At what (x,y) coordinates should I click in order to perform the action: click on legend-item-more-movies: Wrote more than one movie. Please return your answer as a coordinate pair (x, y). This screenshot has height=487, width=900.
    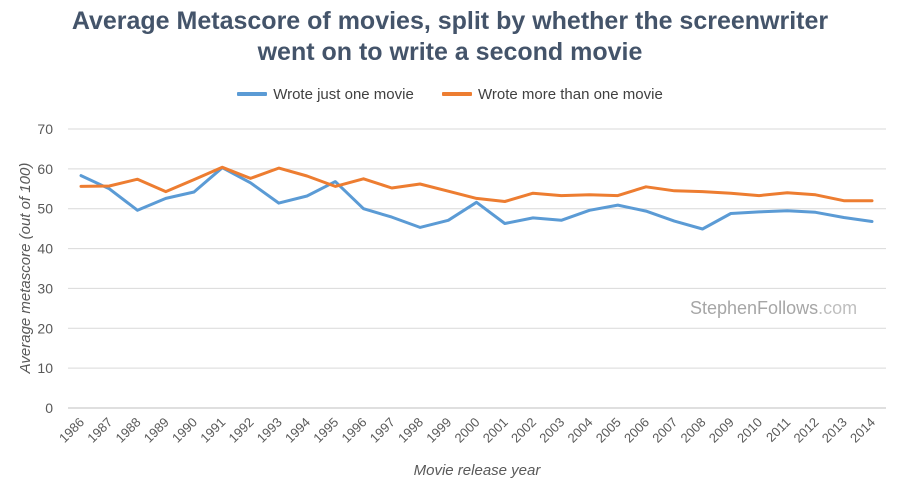
    Looking at the image, I should click on (552, 94).